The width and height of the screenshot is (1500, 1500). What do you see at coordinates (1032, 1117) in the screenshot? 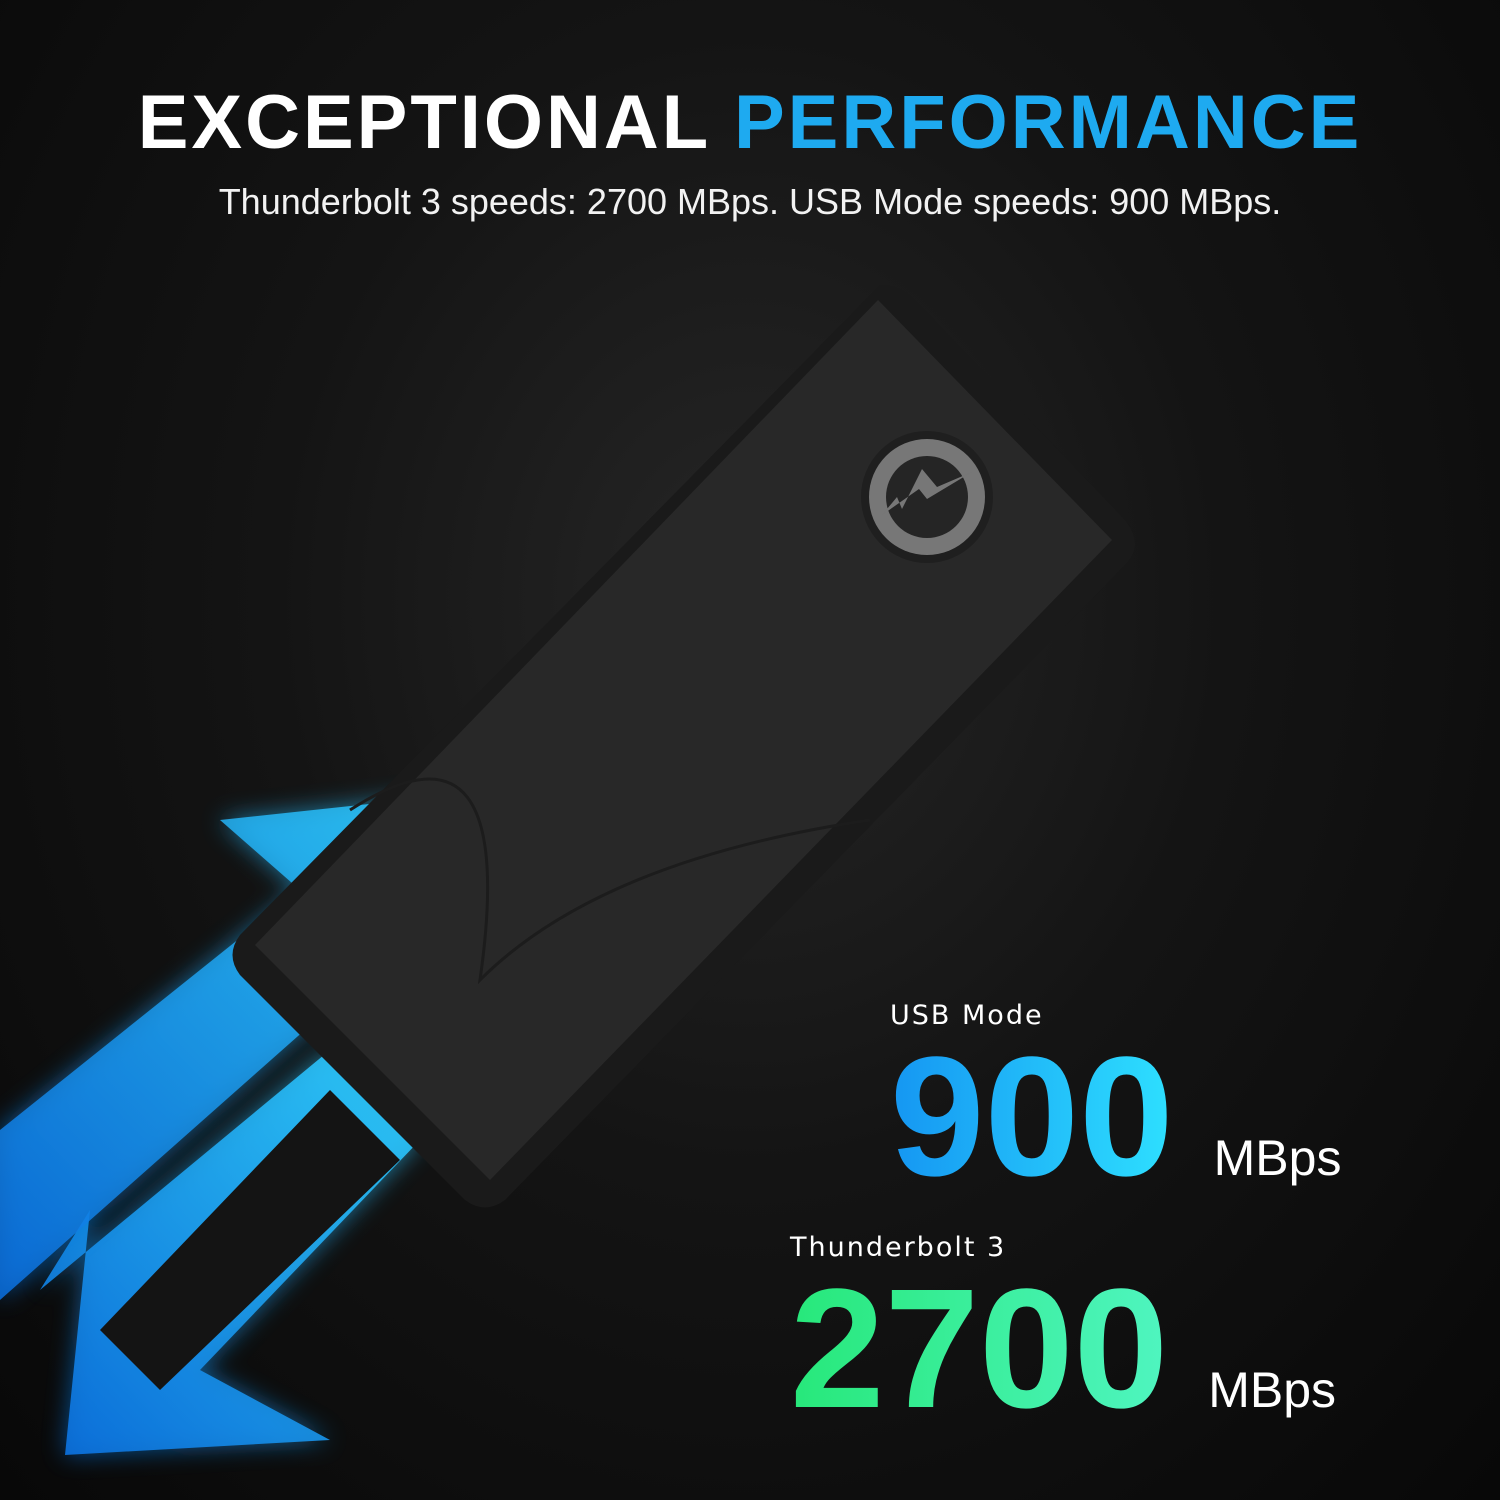
I see `usb-speed-value: 900` at bounding box center [1032, 1117].